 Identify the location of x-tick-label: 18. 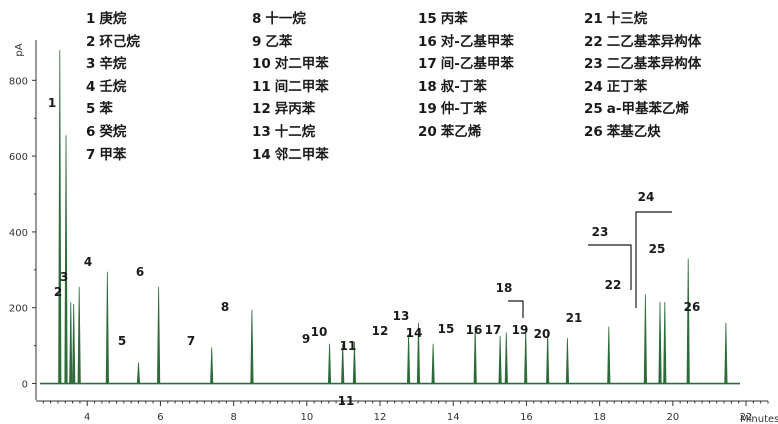
(599, 417).